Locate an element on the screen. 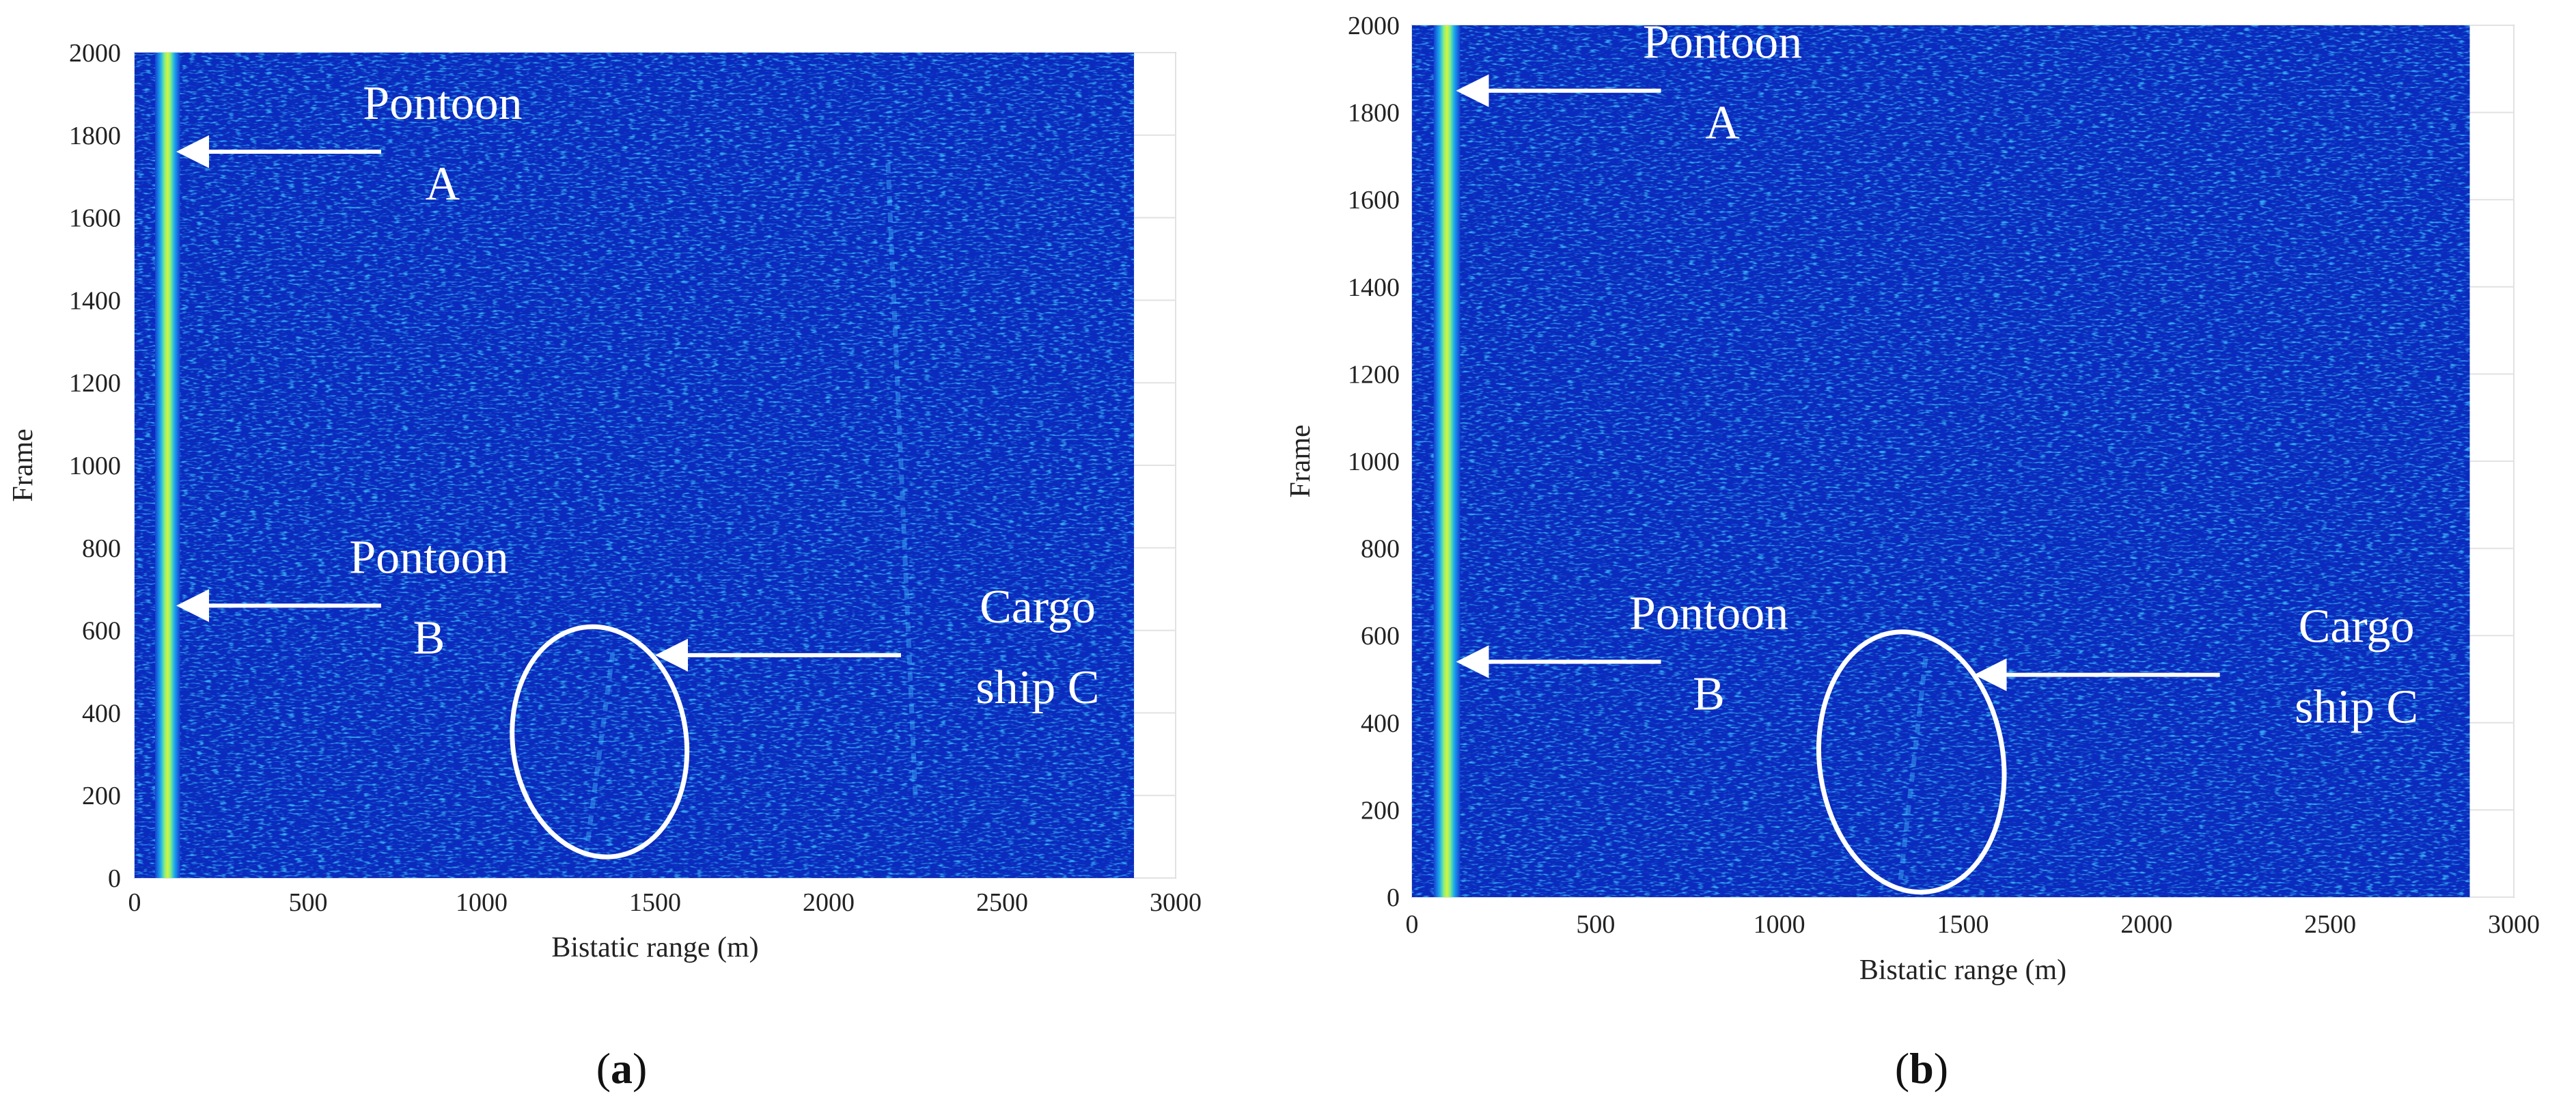 This screenshot has height=1111, width=2576. panel-label: (a) is located at coordinates (622, 1068).